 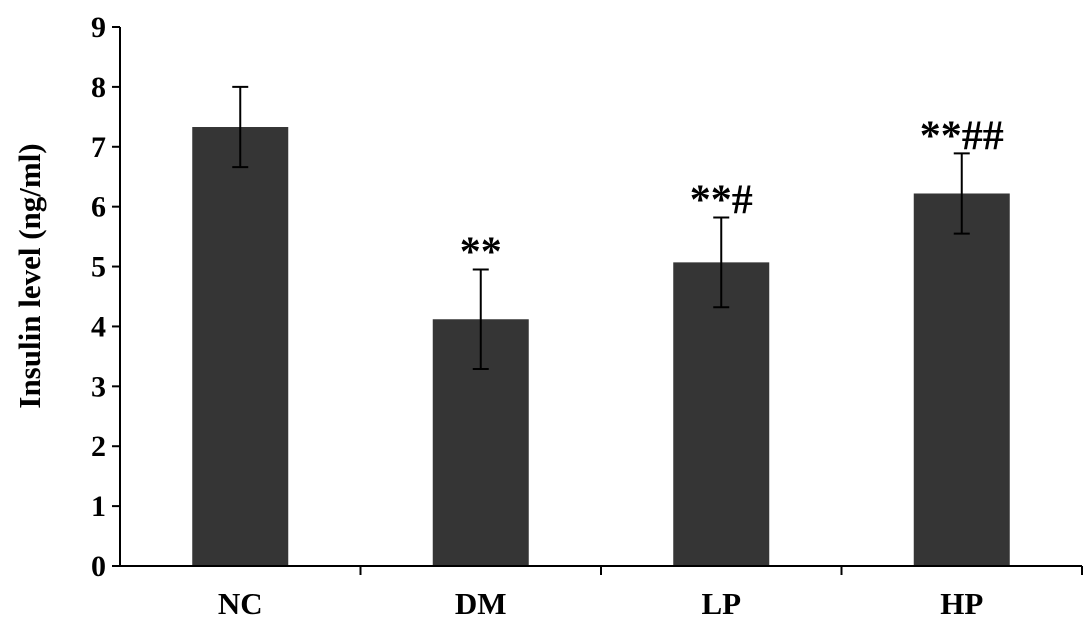 I want to click on x-tick-label-nc: NC, so click(x=240, y=603).